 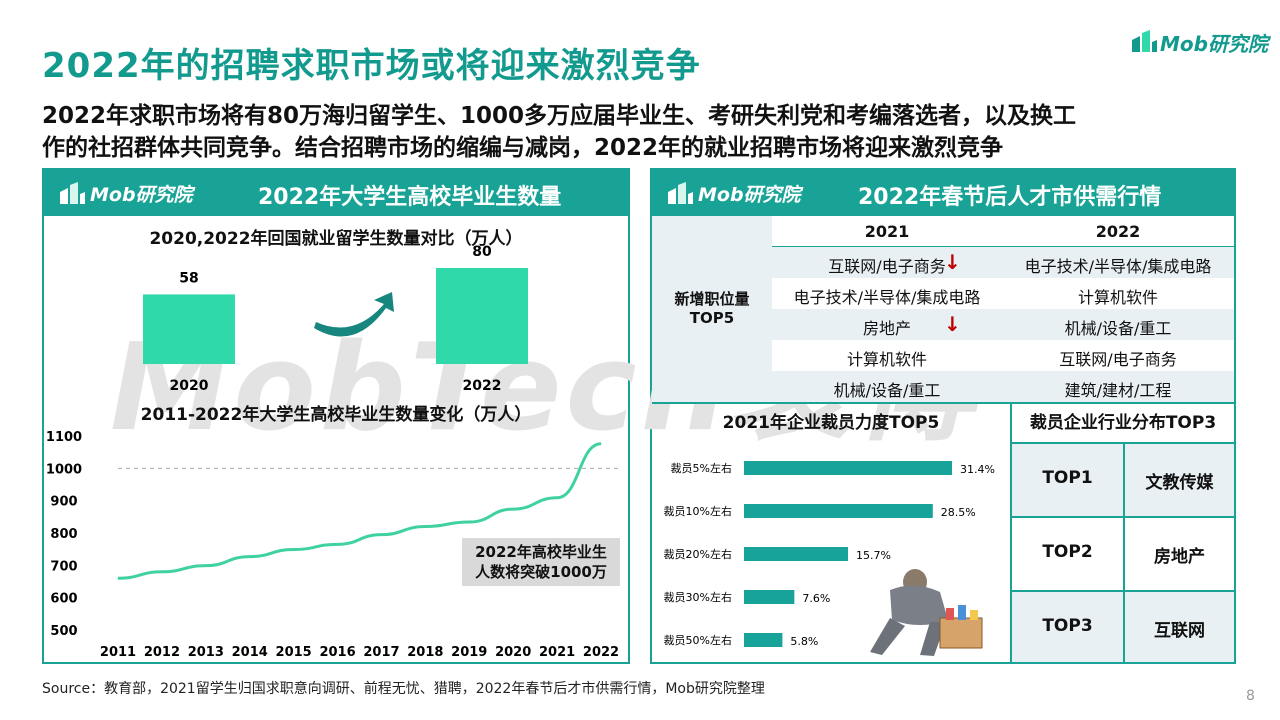 I want to click on y-tick-label: 700, so click(x=63, y=566).